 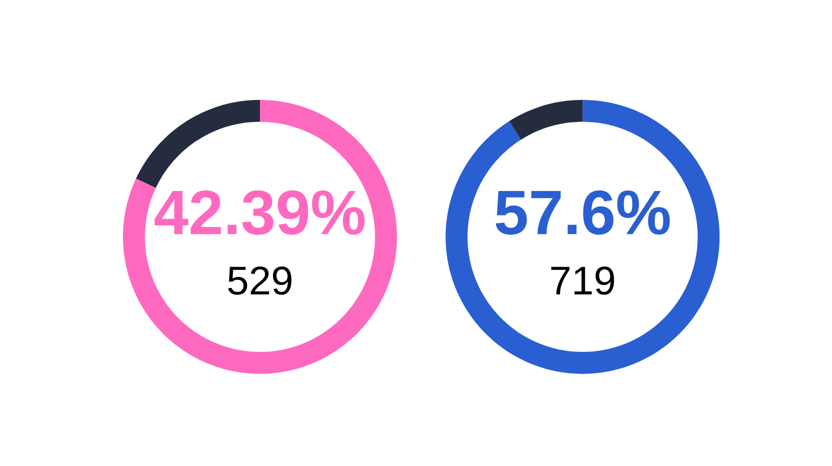 I want to click on text: 42.39%, so click(x=259, y=212).